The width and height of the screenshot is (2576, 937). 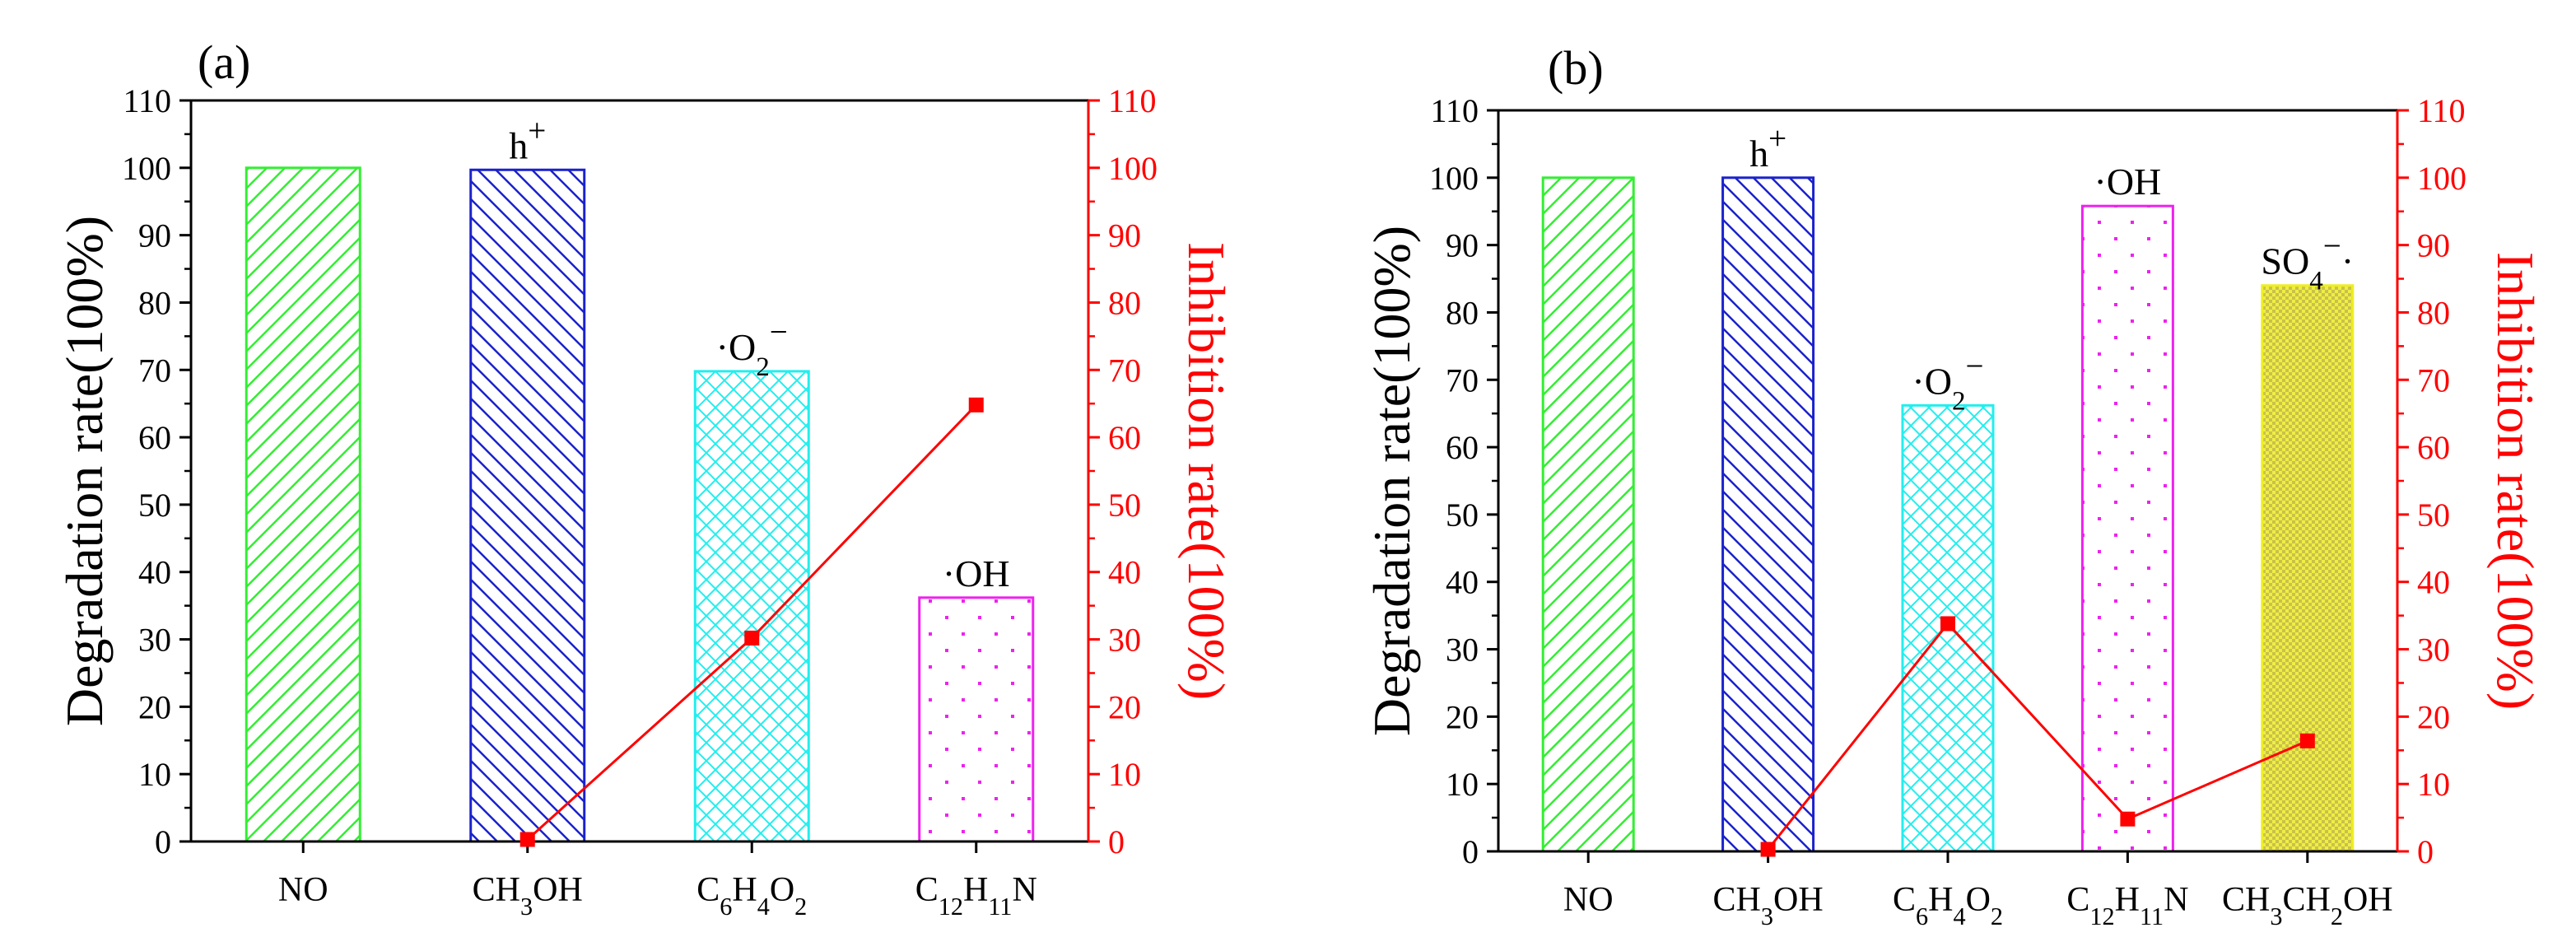 I want to click on y-axis-title: Degradation rate(100%), so click(x=1392, y=481).